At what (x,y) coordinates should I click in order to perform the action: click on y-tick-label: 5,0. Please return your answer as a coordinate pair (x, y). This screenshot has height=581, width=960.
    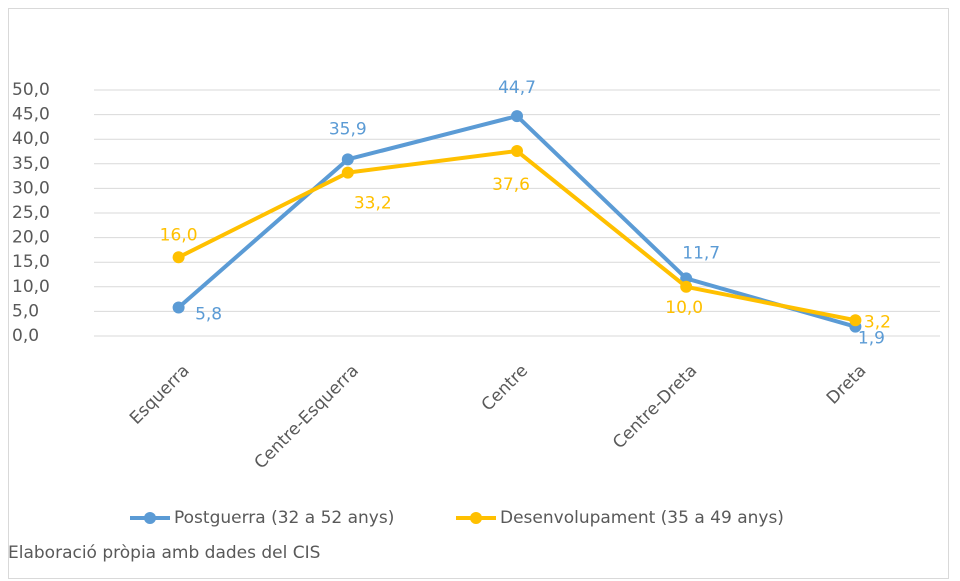
    Looking at the image, I should click on (25, 311).